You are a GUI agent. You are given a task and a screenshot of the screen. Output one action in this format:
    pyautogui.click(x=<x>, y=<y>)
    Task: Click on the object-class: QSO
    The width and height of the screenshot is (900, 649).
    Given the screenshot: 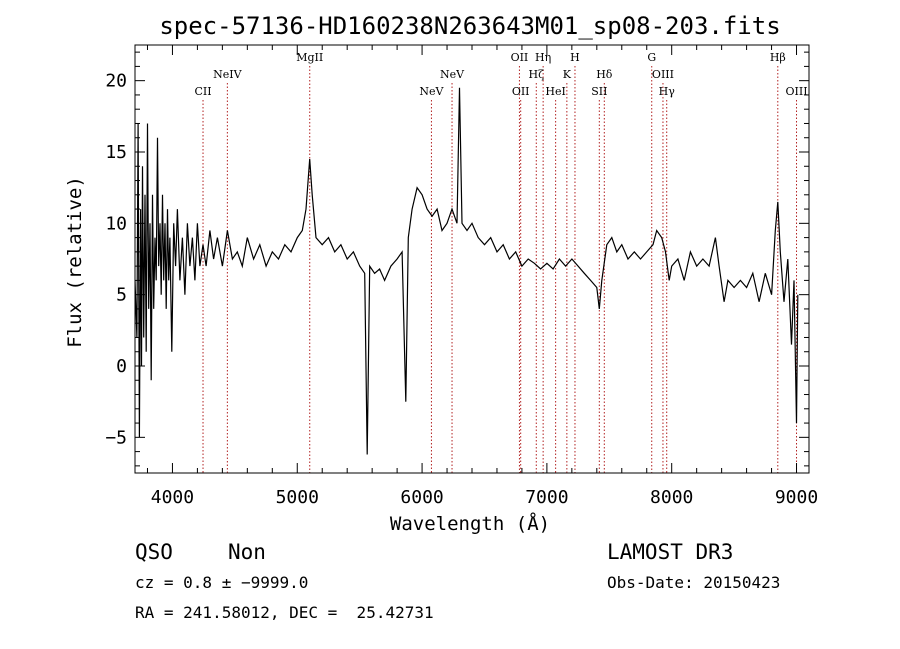 What is the action you would take?
    pyautogui.click(x=154, y=552)
    